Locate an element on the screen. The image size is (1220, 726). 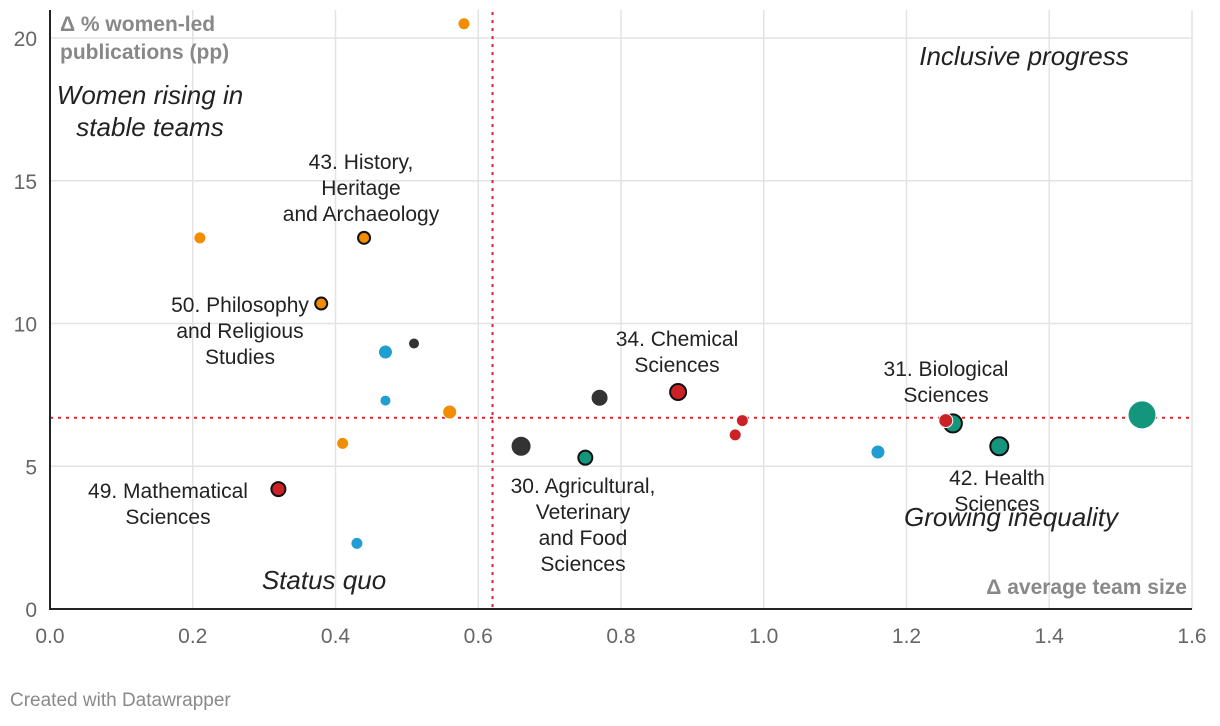
point-label-line: and Food is located at coordinates (583, 538).